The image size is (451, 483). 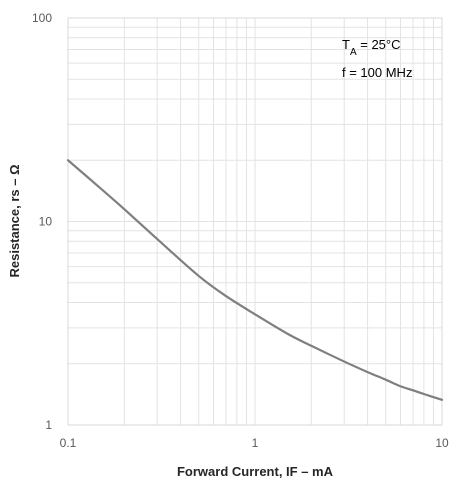 What do you see at coordinates (353, 52) in the screenshot?
I see `annotation-subscript-a: A` at bounding box center [353, 52].